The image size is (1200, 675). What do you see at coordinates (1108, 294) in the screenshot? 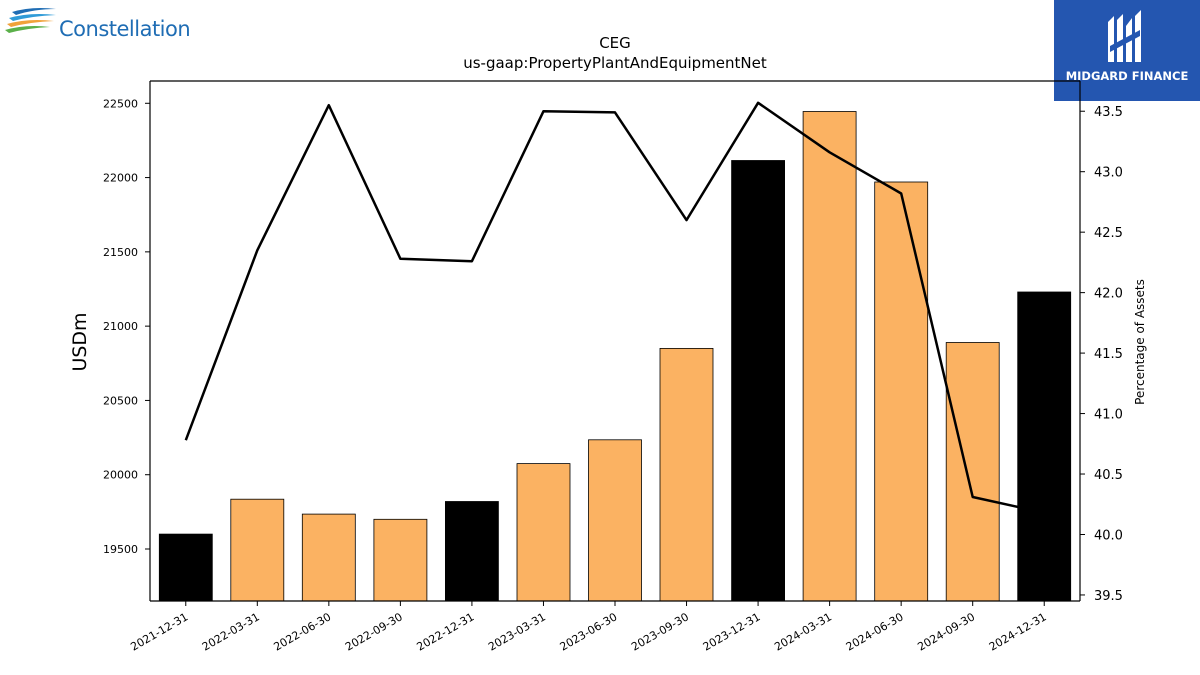
I see `y2-tick-label: 42.0` at bounding box center [1108, 294].